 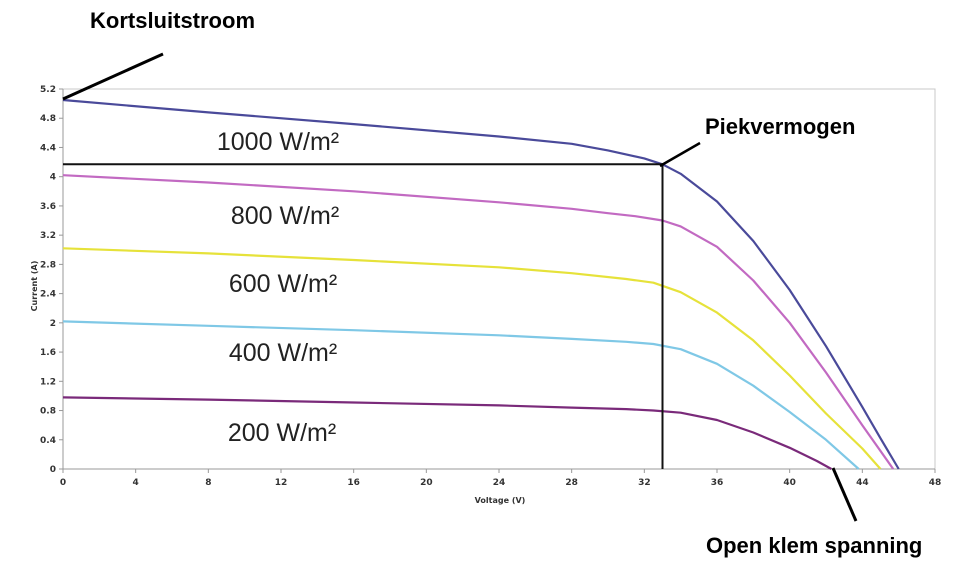 I want to click on x-tick-label: 16, so click(x=353, y=483).